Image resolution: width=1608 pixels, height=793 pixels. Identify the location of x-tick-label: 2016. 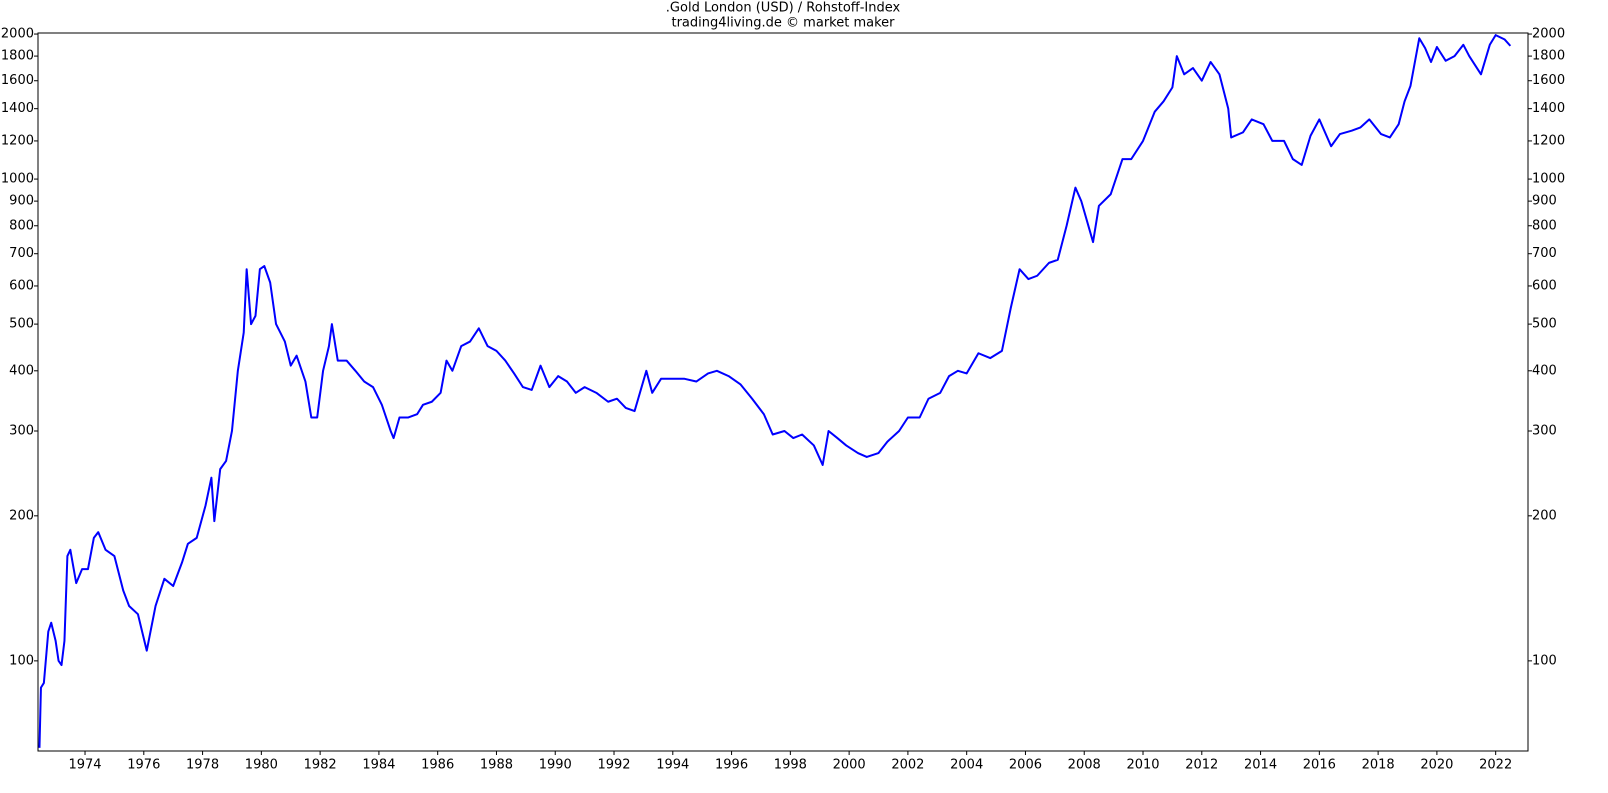
(1319, 765).